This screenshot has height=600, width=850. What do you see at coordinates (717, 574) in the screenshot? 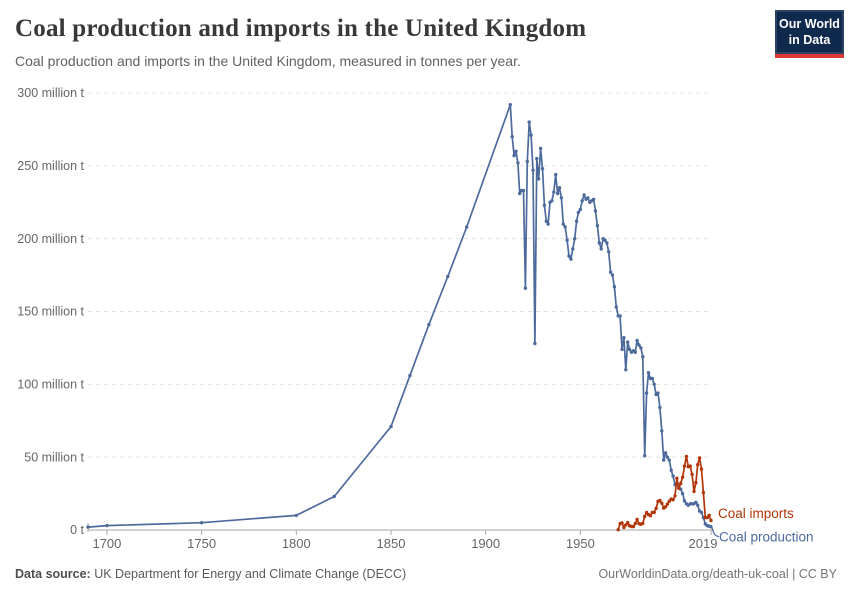
I see `credit-link: OurWorldinData.org/death-uk-coal | CC BY` at bounding box center [717, 574].